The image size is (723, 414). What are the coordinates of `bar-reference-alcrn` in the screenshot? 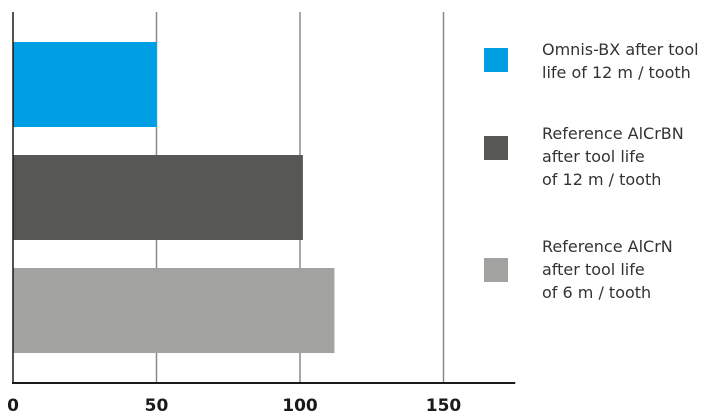 It's located at (174, 310).